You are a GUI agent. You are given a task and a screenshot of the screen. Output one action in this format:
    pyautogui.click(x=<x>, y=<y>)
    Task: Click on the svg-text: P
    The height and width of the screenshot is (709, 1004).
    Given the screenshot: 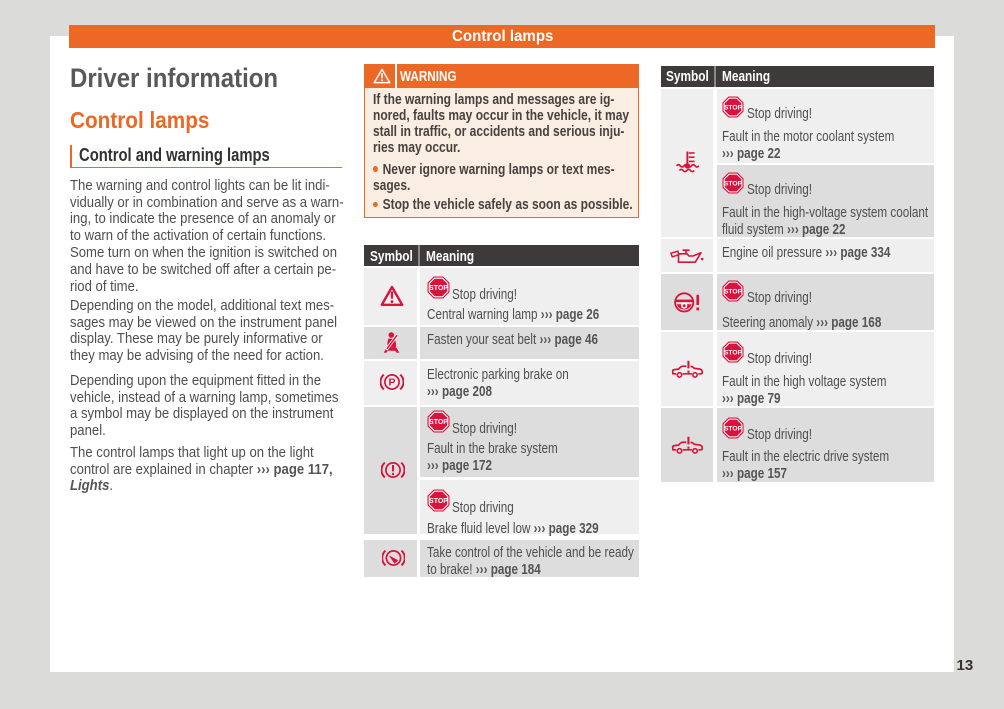 What is the action you would take?
    pyautogui.click(x=391, y=382)
    